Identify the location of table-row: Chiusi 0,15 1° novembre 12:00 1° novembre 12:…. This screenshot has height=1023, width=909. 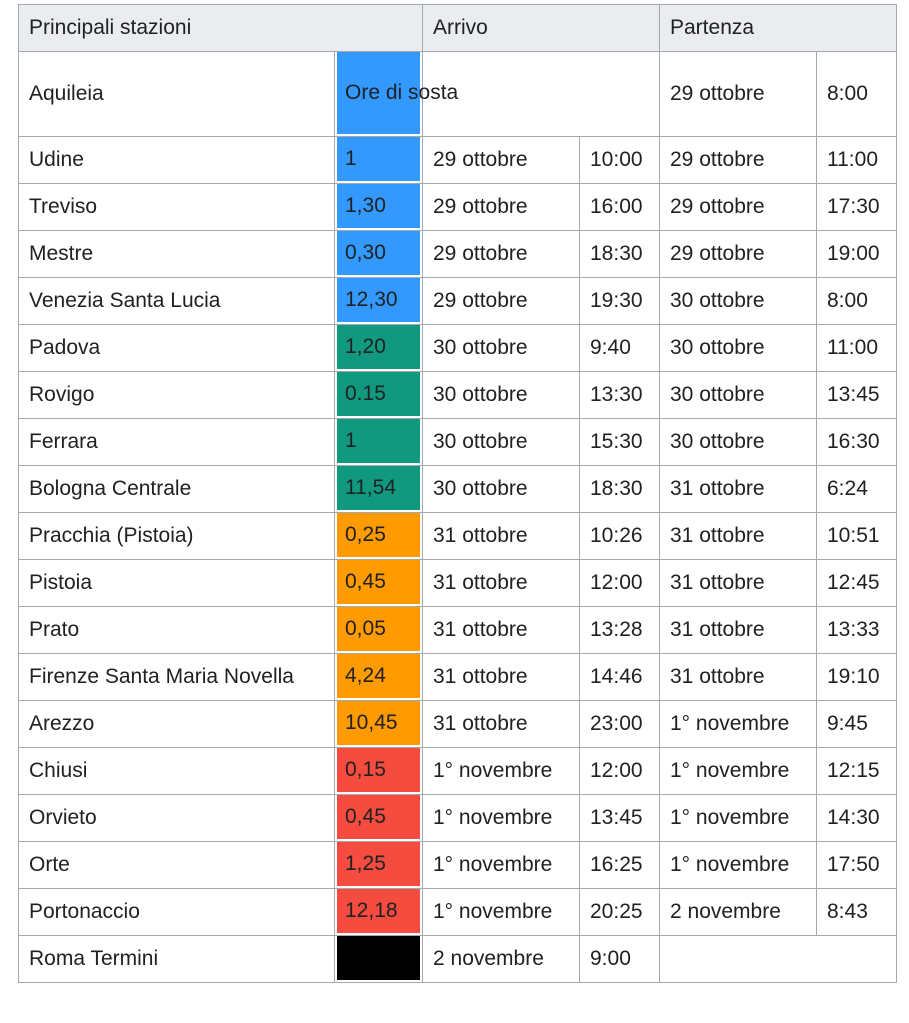
(457, 771).